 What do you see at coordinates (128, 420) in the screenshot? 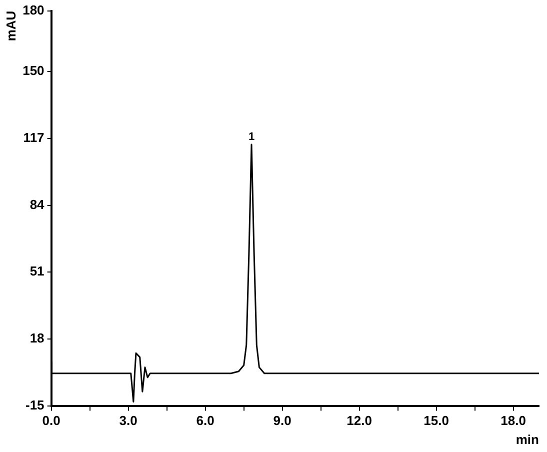
I see `x-tick-label: 3.0` at bounding box center [128, 420].